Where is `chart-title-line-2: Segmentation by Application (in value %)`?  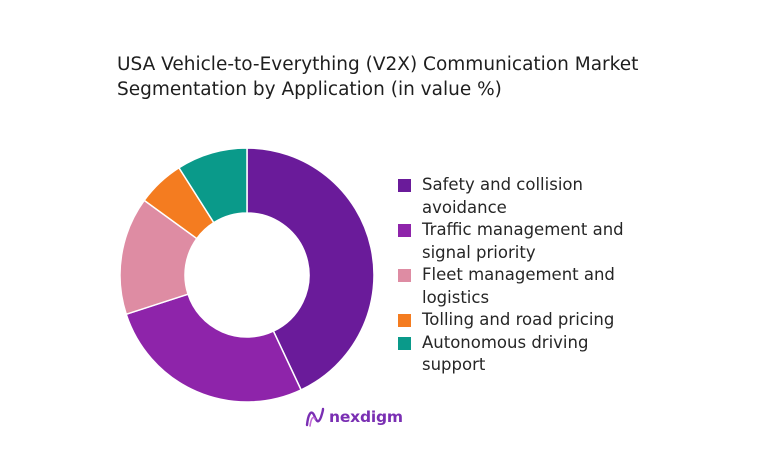 chart-title-line-2: Segmentation by Application (in value %) is located at coordinates (309, 89).